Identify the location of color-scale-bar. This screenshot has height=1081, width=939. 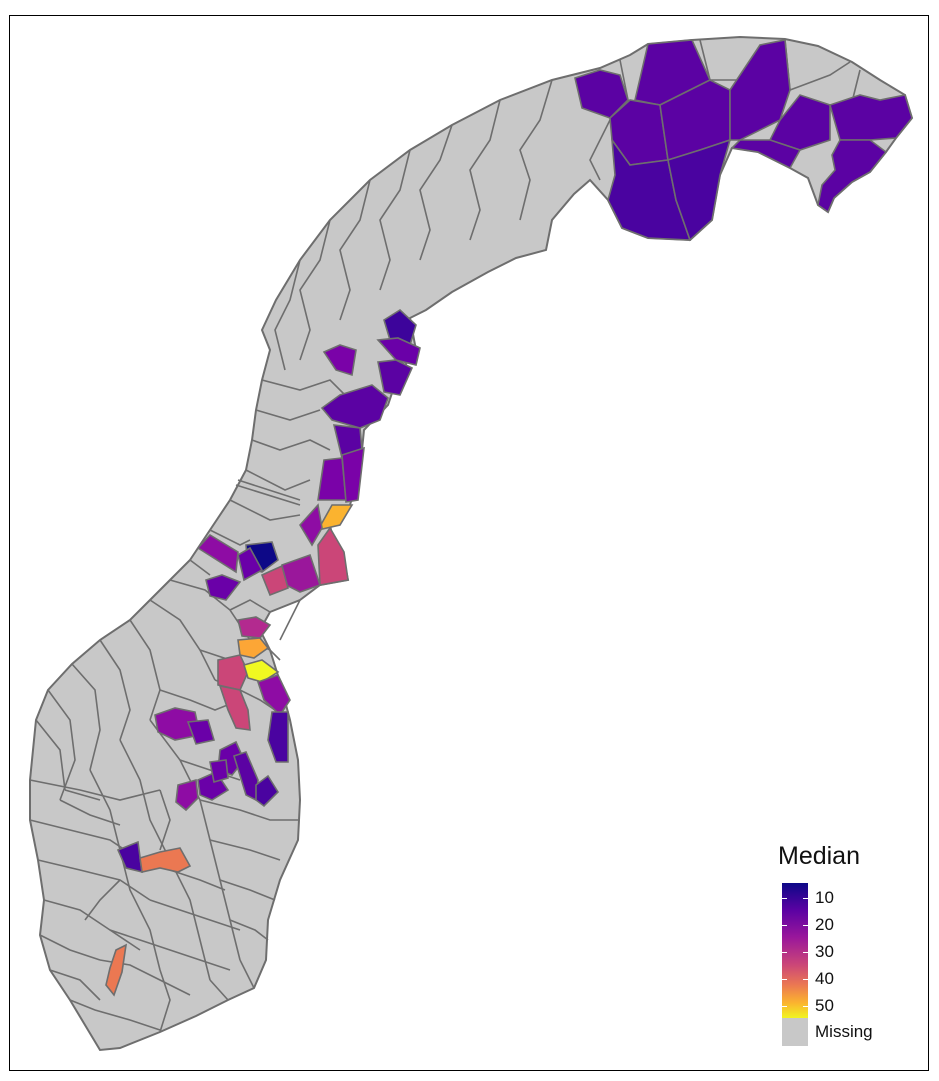
(795, 951).